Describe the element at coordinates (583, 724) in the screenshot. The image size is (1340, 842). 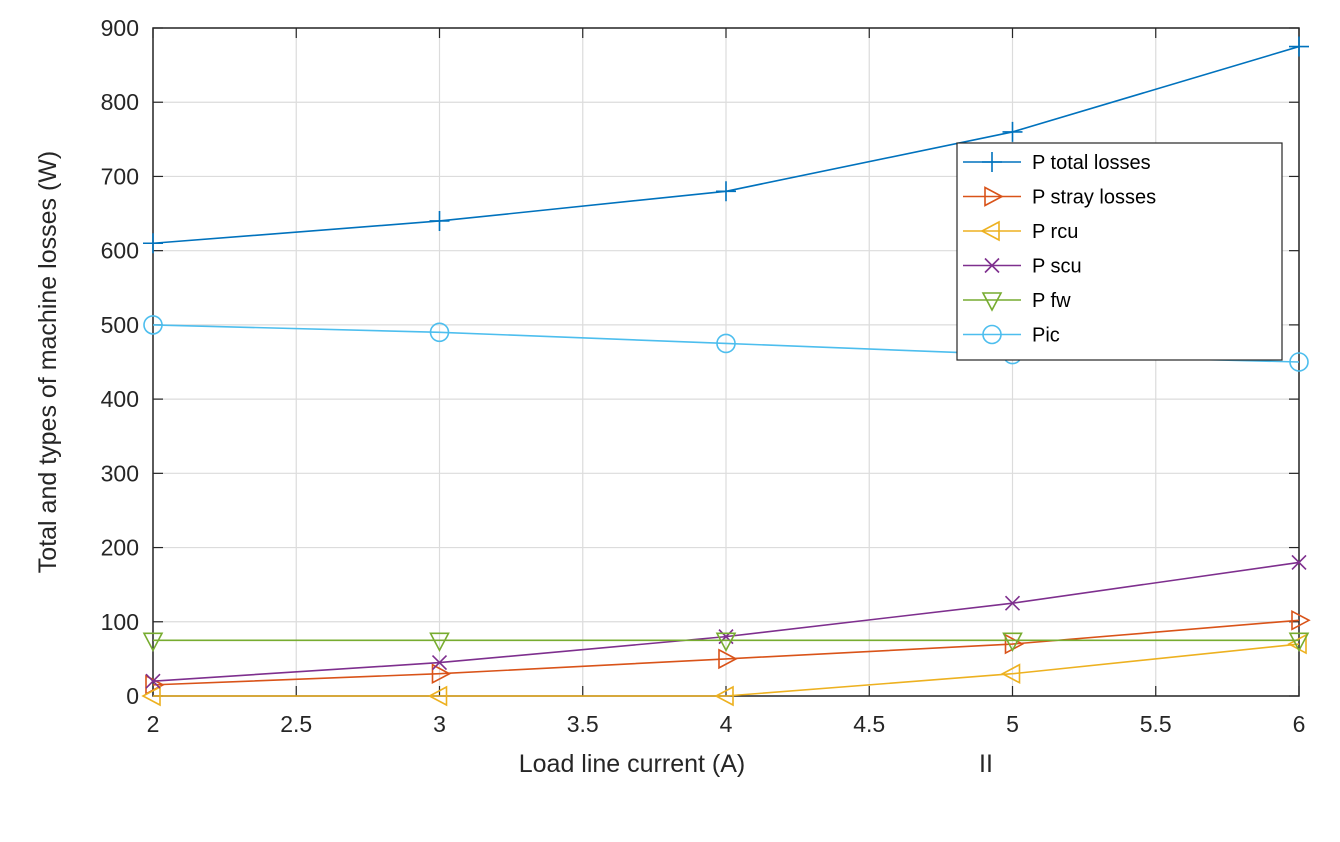
I see `x-tick-label: 3.5` at that location.